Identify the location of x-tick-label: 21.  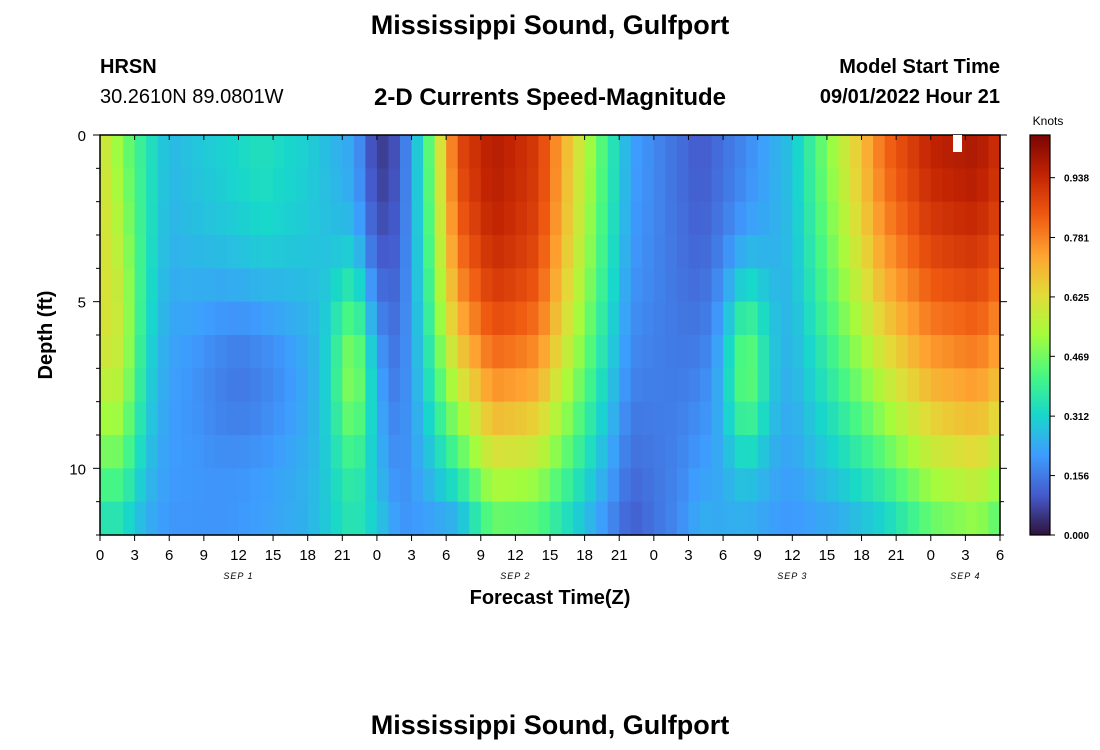
(619, 555).